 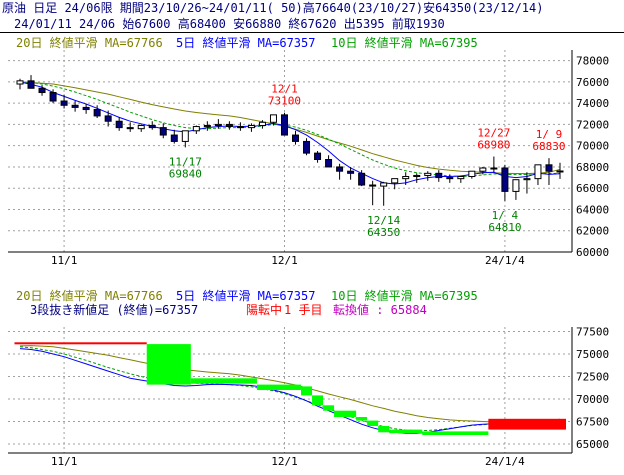 What do you see at coordinates (404, 43) in the screenshot?
I see `legend-ma10-top: 10日 終値平滑 MA=67395` at bounding box center [404, 43].